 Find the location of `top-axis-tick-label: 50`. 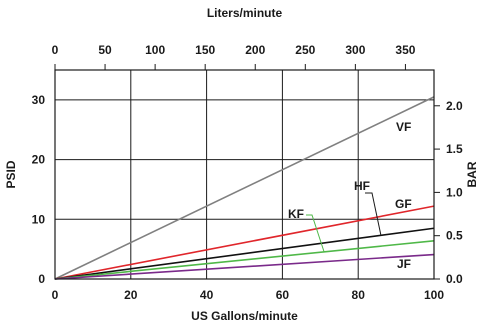

top-axis-tick-label: 50 is located at coordinates (105, 50).